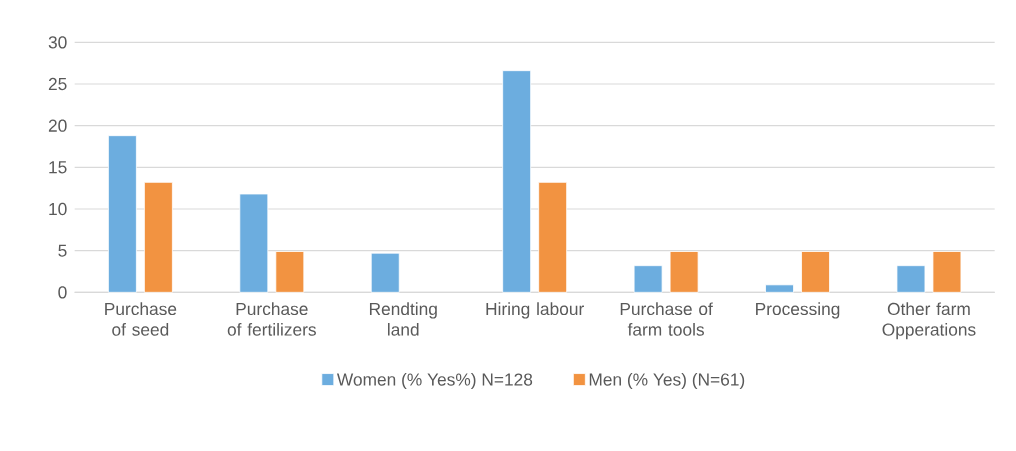 This screenshot has height=451, width=1016. I want to click on x-tick-label: Purchase of seed, so click(141, 319).